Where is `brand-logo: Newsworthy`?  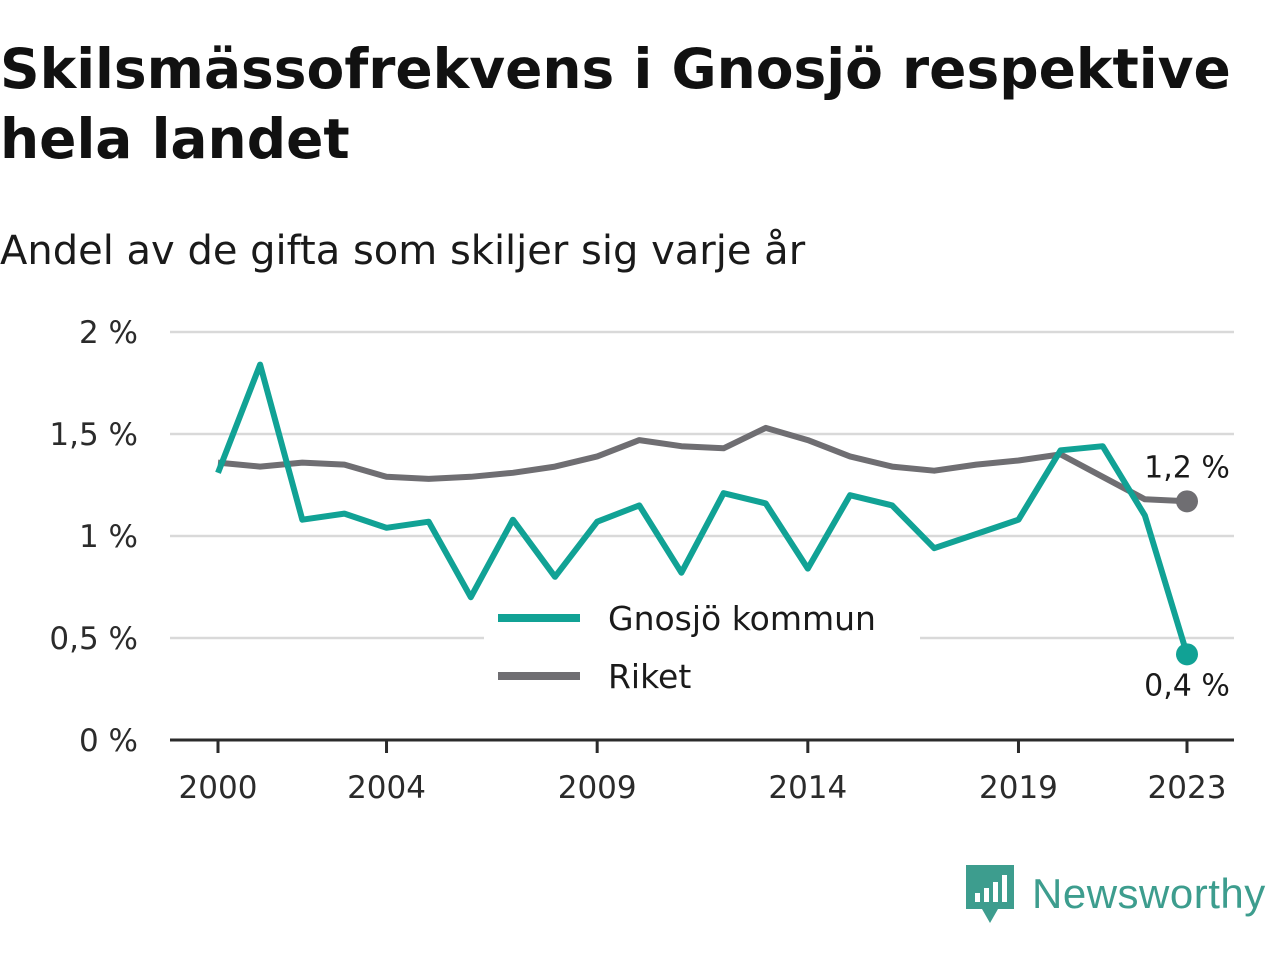 brand-logo: Newsworthy is located at coordinates (1115, 894).